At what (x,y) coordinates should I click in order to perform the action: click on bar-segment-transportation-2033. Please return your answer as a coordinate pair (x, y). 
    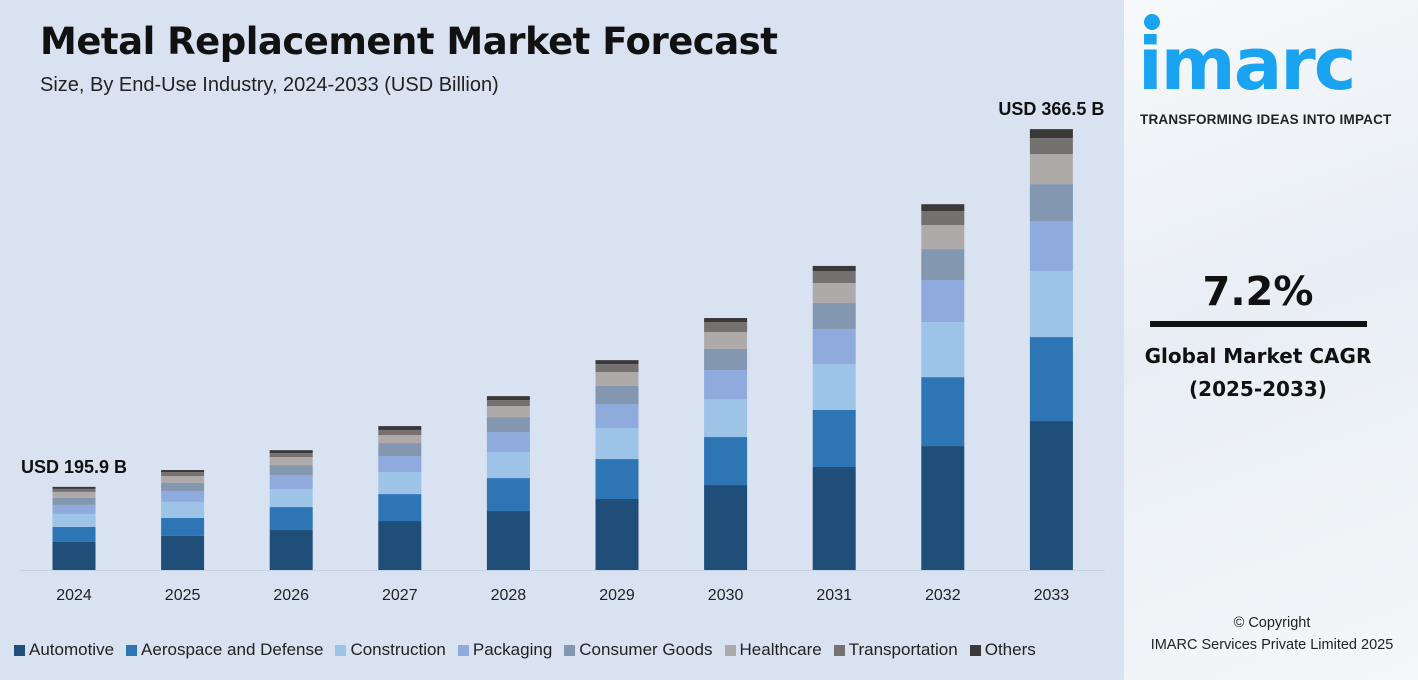
    Looking at the image, I should click on (1051, 146).